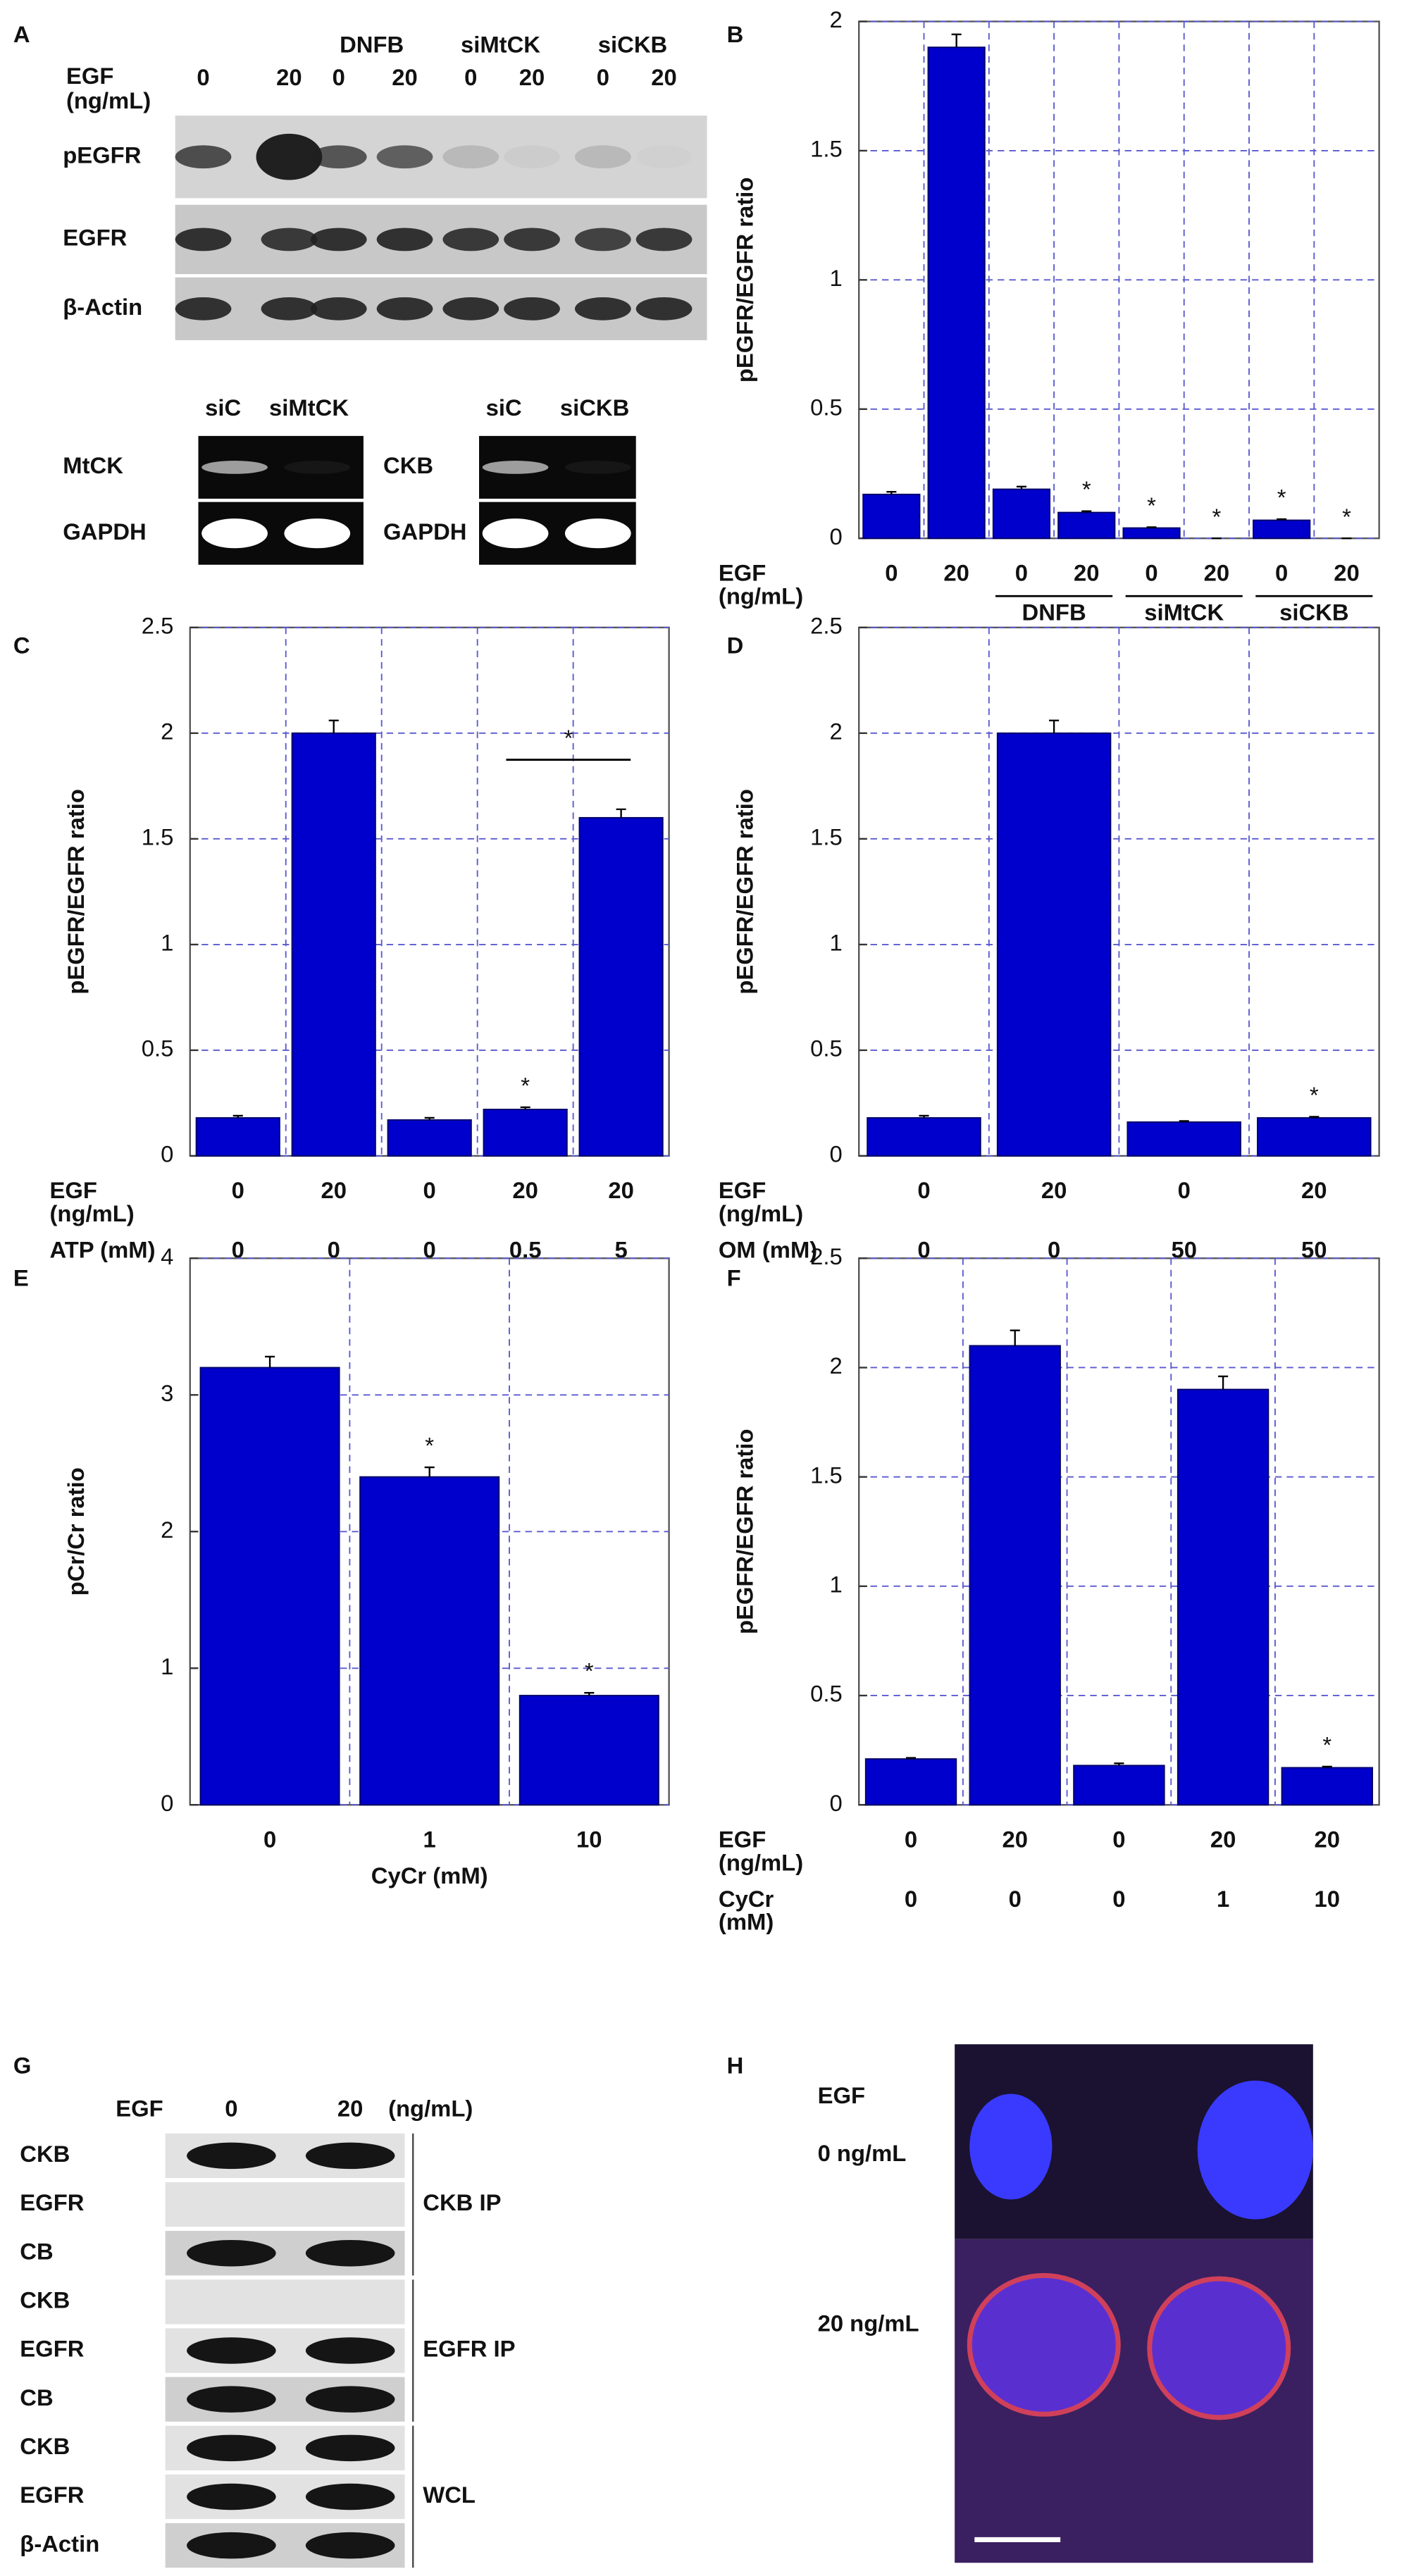 This screenshot has width=1409, height=2576. What do you see at coordinates (231, 2109) in the screenshot?
I see `lane-label: 0` at bounding box center [231, 2109].